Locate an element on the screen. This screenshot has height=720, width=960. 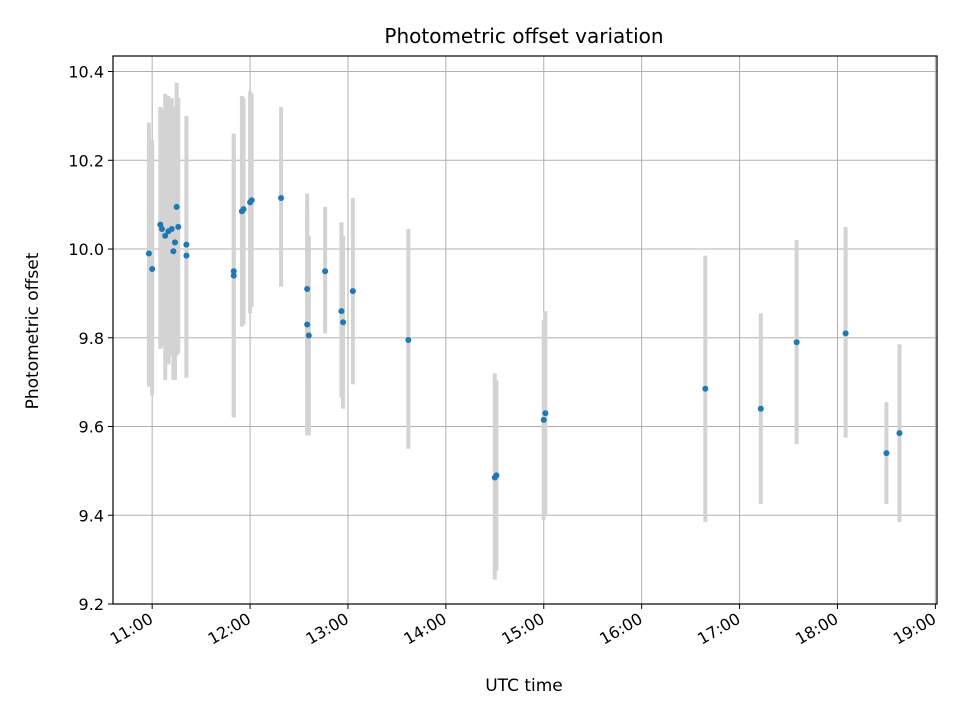
y-axis-ticks: 9.2 9.4 9.6 9.8 10.0 10.2 10.4 is located at coordinates (90, 338).